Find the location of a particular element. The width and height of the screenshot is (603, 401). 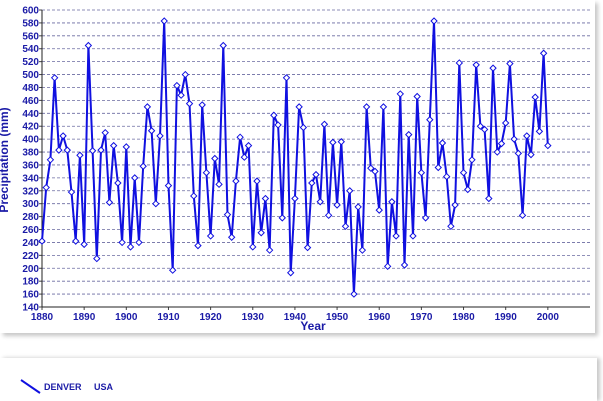

x-tick-label: 2000 is located at coordinates (548, 317).